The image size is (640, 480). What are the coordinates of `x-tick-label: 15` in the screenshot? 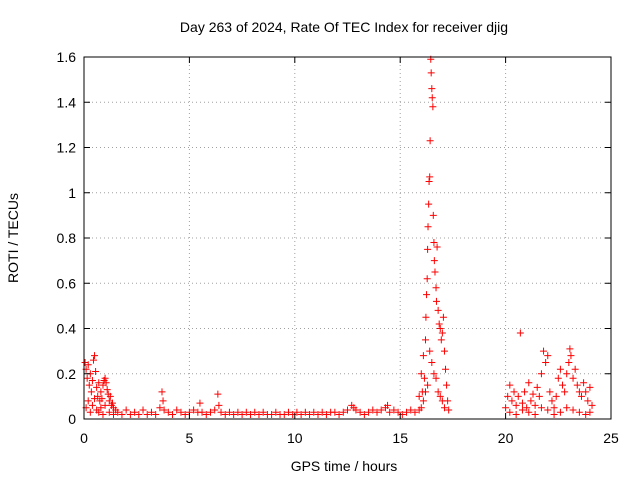 It's located at (400, 438).